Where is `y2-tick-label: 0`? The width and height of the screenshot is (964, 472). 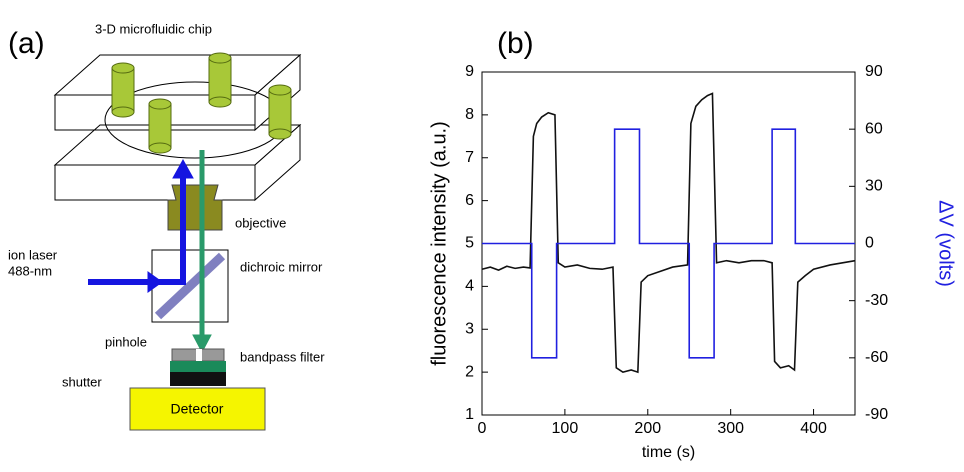 y2-tick-label: 0 is located at coordinates (869, 243).